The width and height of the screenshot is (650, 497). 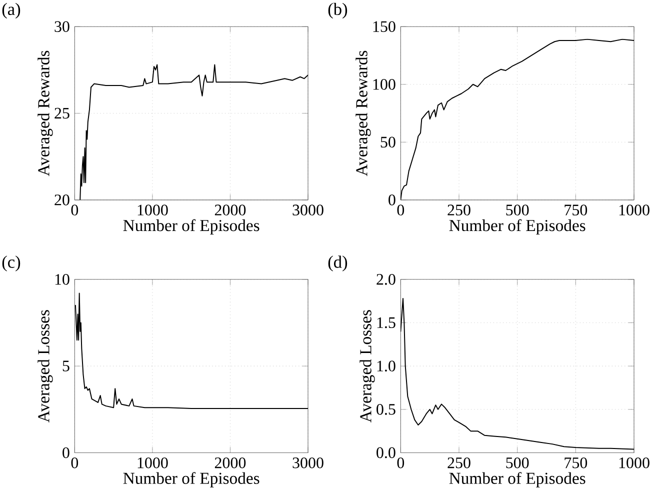 What do you see at coordinates (62, 113) in the screenshot?
I see `y-tick-label: 25` at bounding box center [62, 113].